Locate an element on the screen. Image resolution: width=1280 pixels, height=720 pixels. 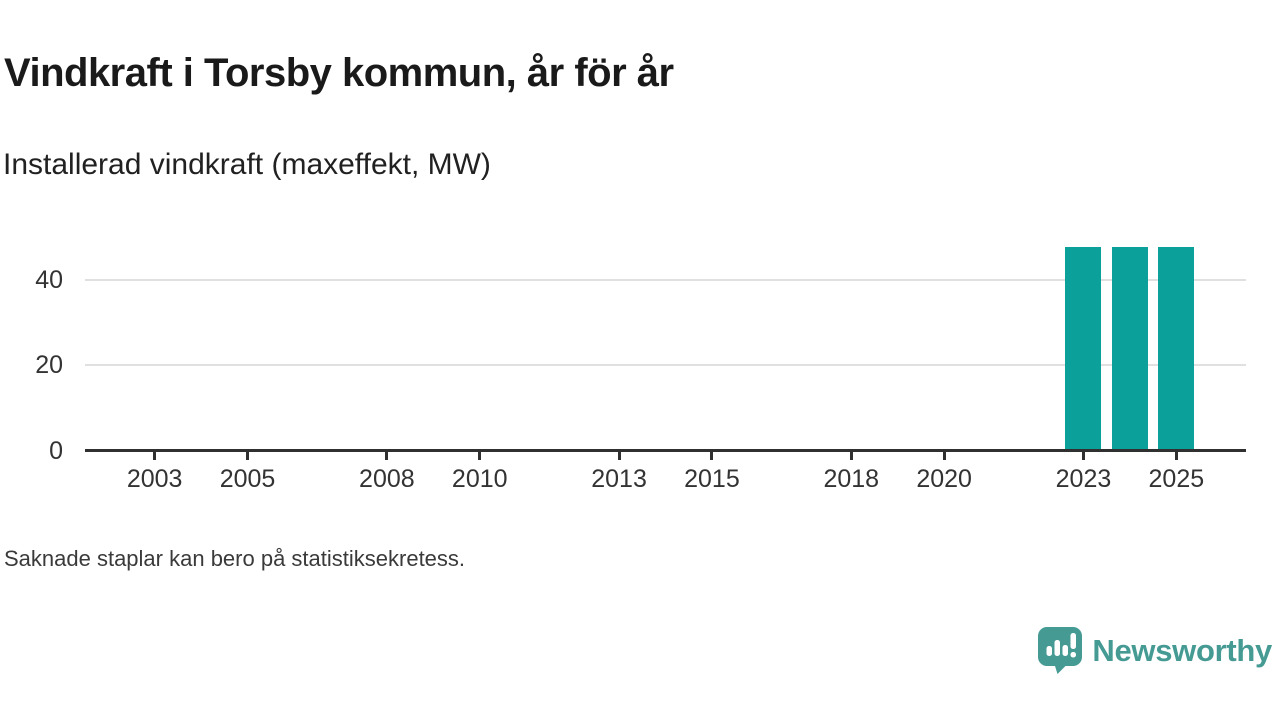
y-tick-label: 0 is located at coordinates (56, 450).